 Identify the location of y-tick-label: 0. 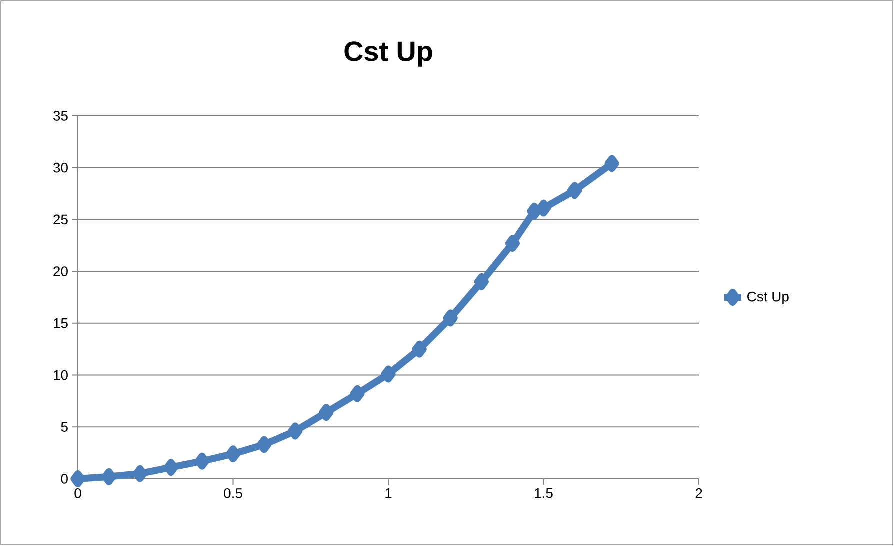
(64, 479).